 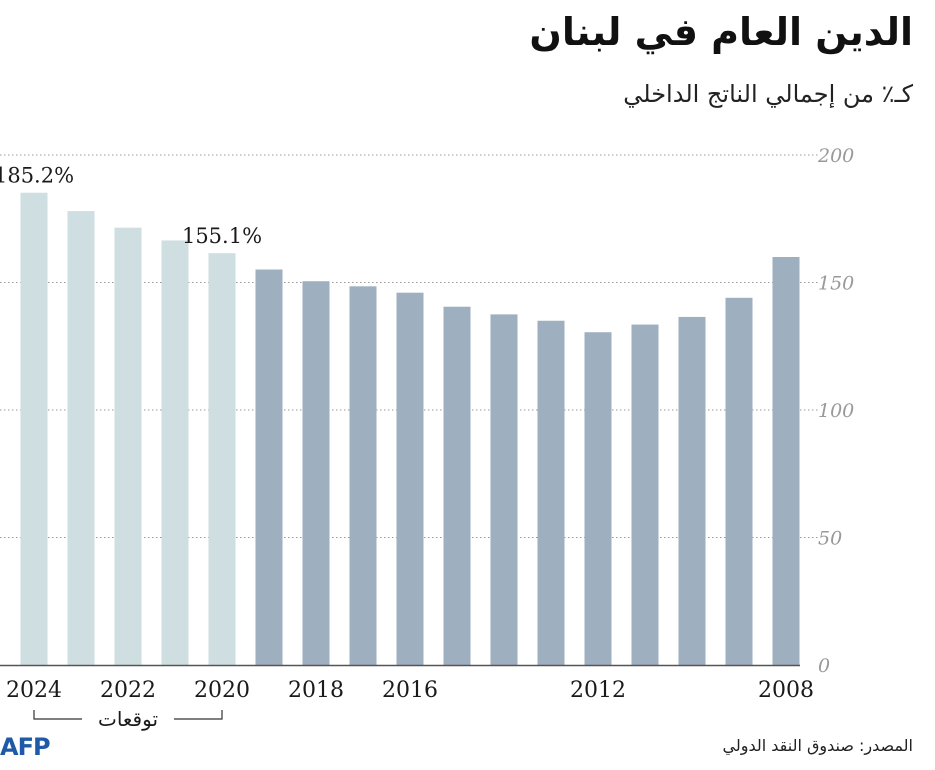 What do you see at coordinates (830, 539) in the screenshot?
I see `y-tick-label: 50` at bounding box center [830, 539].